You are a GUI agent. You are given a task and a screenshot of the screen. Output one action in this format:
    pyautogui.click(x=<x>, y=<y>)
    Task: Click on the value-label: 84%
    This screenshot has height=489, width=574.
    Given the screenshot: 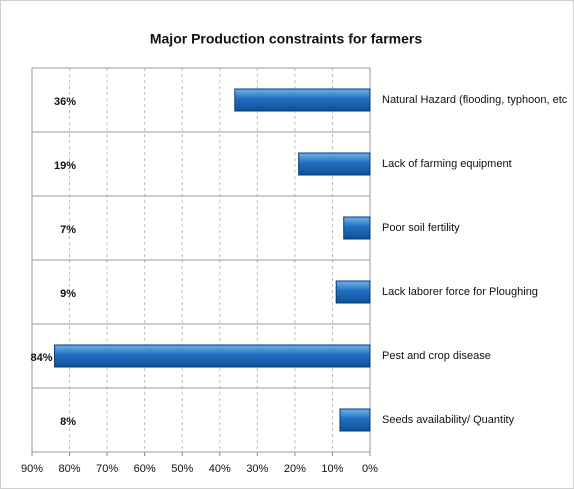 What is the action you would take?
    pyautogui.click(x=42, y=358)
    